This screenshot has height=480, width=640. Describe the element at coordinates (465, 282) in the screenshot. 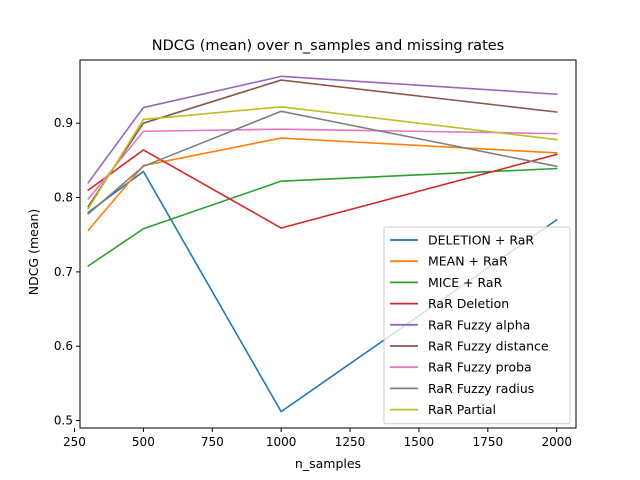

I see `legend-label-2: MICE + RaR` at that location.